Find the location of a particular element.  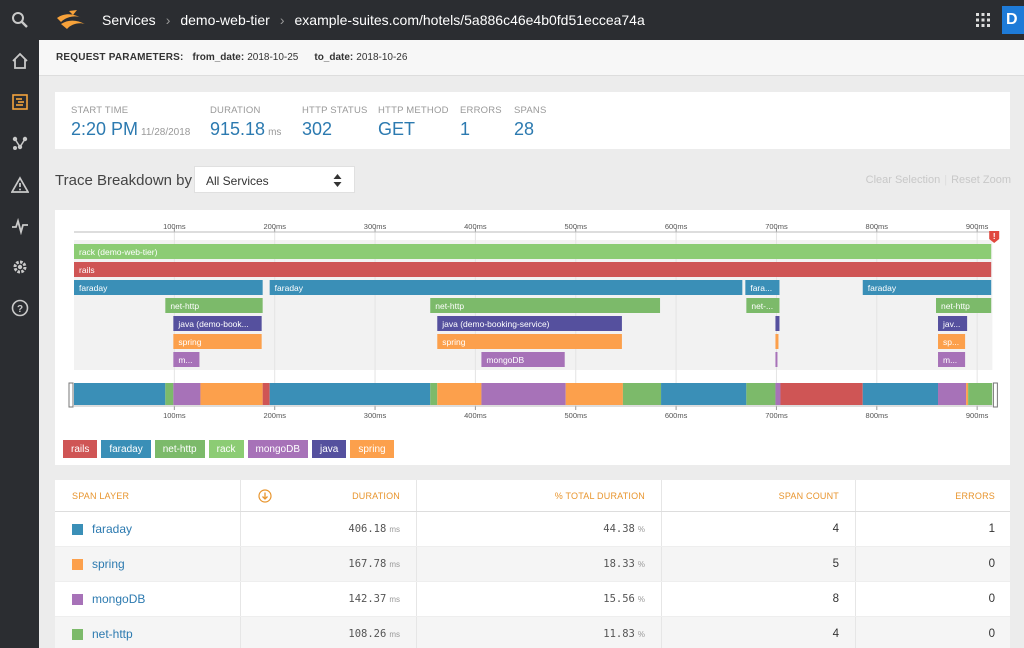

legend-item-faraday: faraday is located at coordinates (126, 449).